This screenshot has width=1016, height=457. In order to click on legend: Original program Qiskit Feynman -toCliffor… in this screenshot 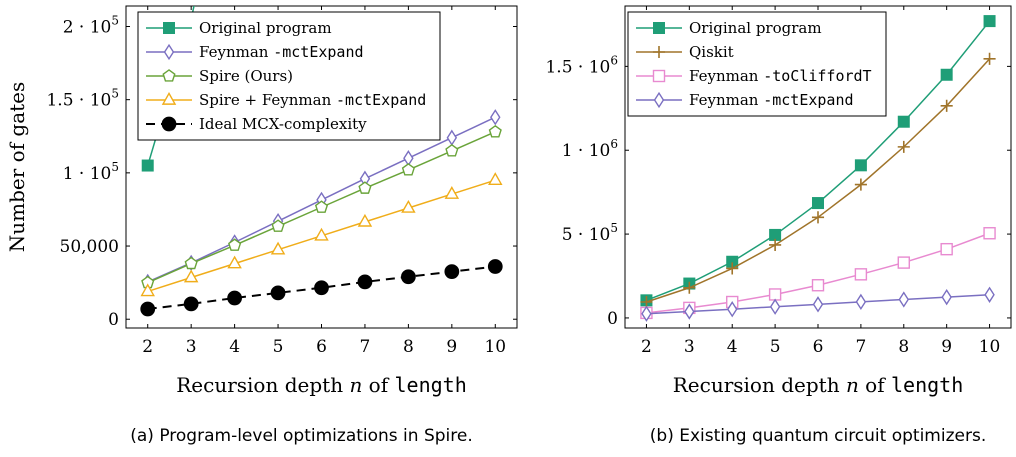, I will do `click(757, 64)`.